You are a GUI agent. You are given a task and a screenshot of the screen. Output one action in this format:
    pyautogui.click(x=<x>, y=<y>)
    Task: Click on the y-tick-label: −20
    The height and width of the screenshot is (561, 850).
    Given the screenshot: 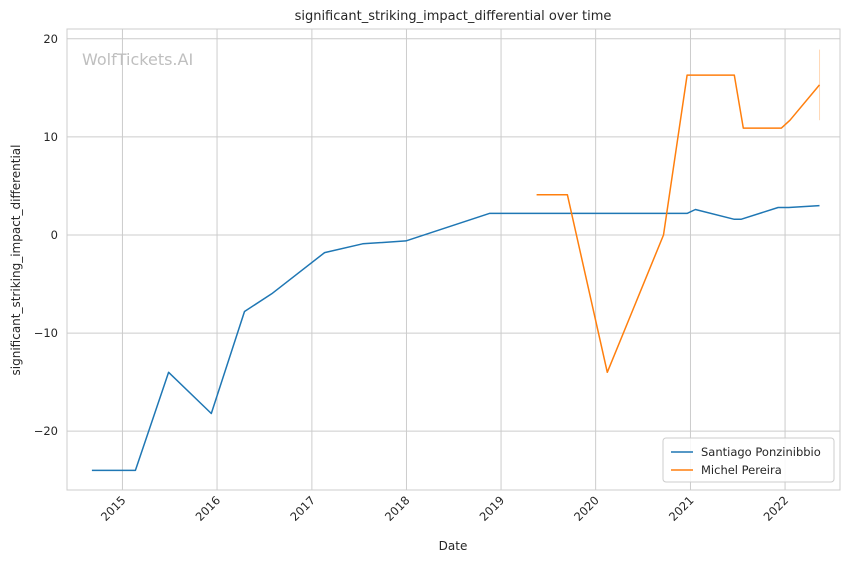 What is the action you would take?
    pyautogui.click(x=46, y=431)
    